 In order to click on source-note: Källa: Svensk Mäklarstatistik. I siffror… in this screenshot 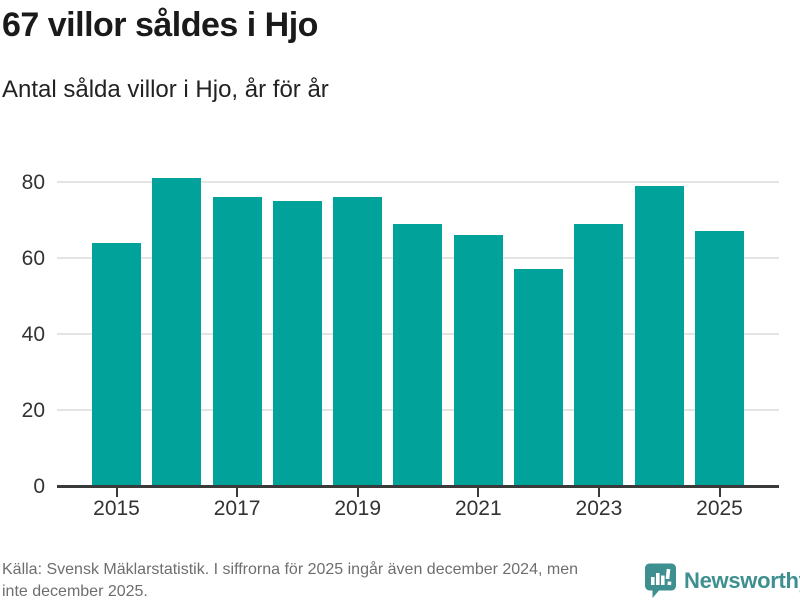, I will do `click(290, 581)`.